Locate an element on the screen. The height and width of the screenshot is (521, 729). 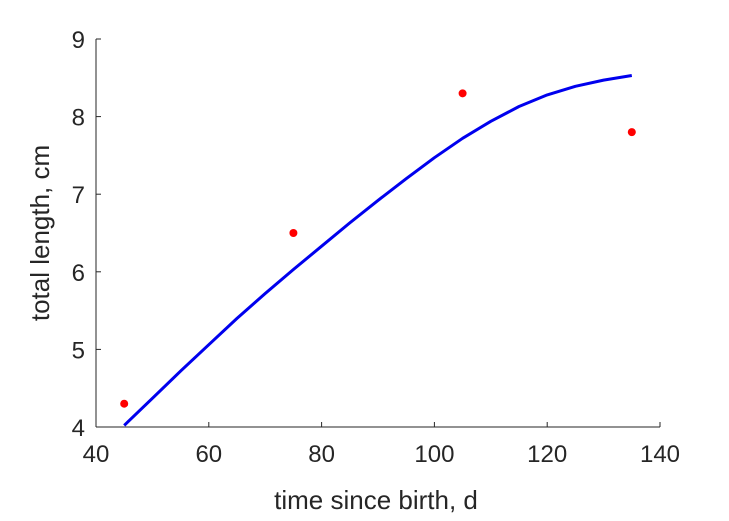
y-tick-label: 9 is located at coordinates (78, 40).